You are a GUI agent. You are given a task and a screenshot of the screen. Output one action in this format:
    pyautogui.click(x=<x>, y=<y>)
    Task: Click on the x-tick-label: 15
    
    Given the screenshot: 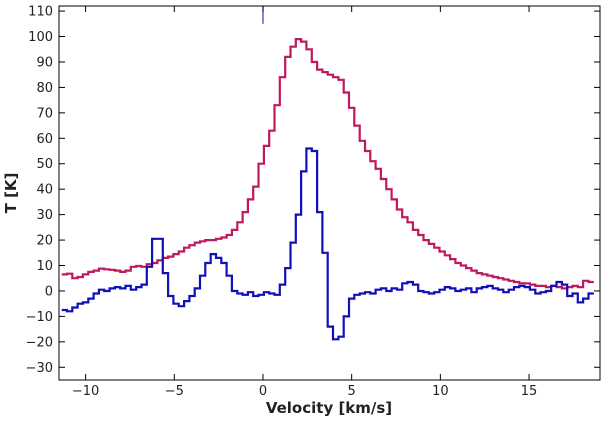 What is the action you would take?
    pyautogui.click(x=529, y=391)
    